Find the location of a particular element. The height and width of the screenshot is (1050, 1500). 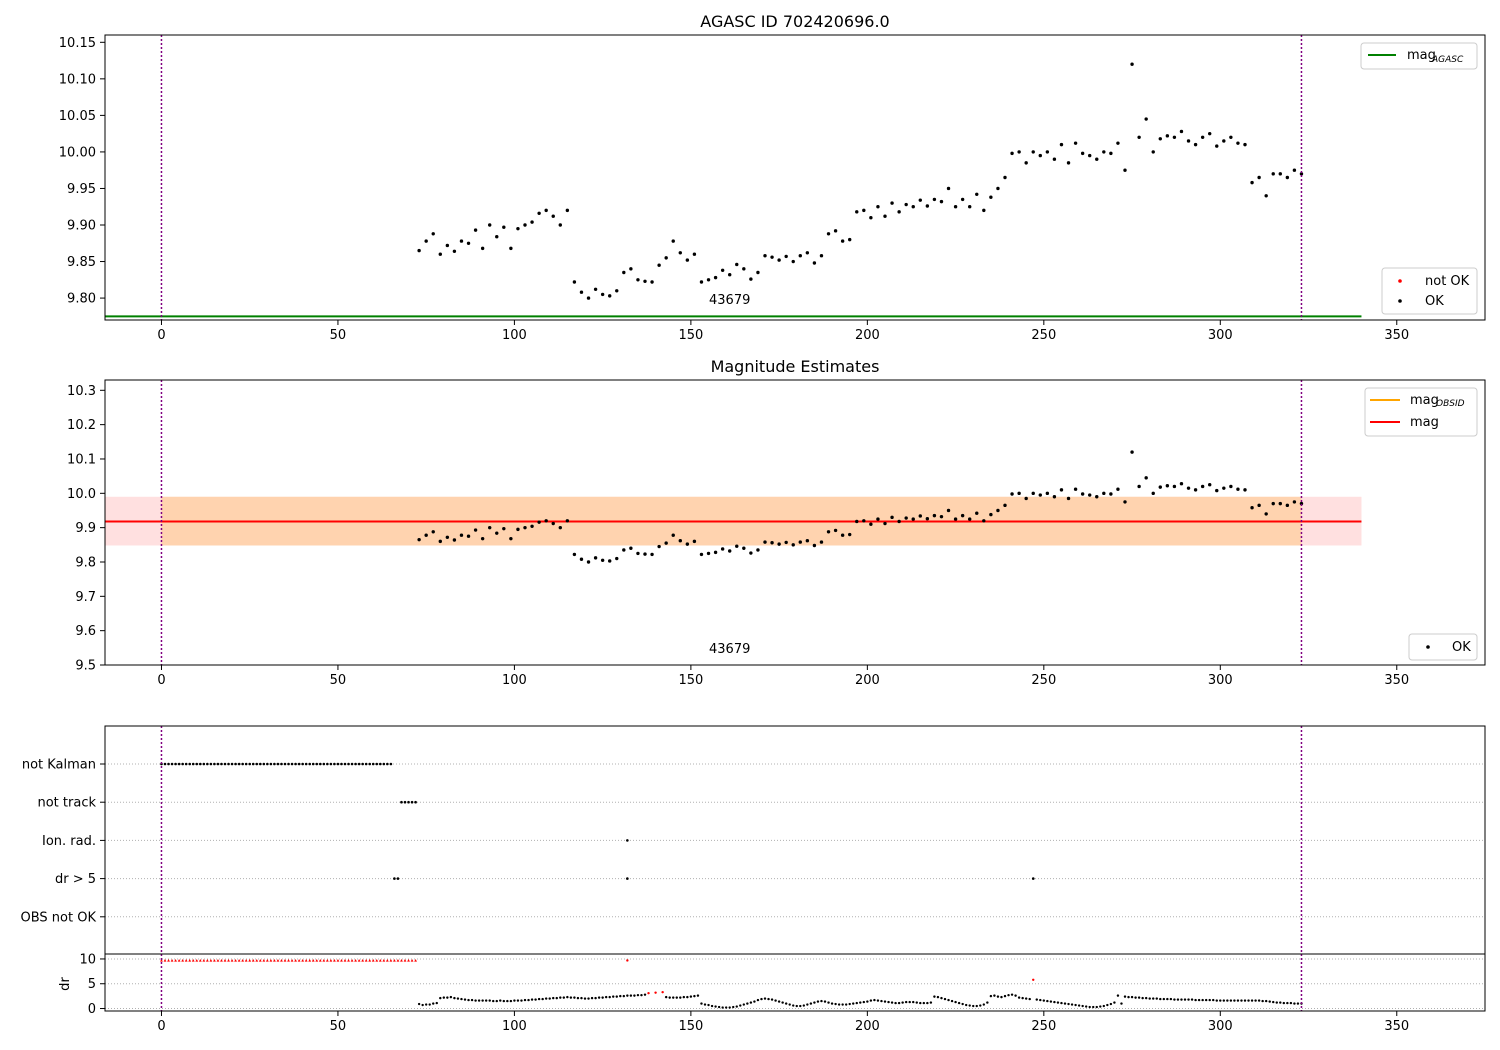

flag-row-label: not track is located at coordinates (66, 803).